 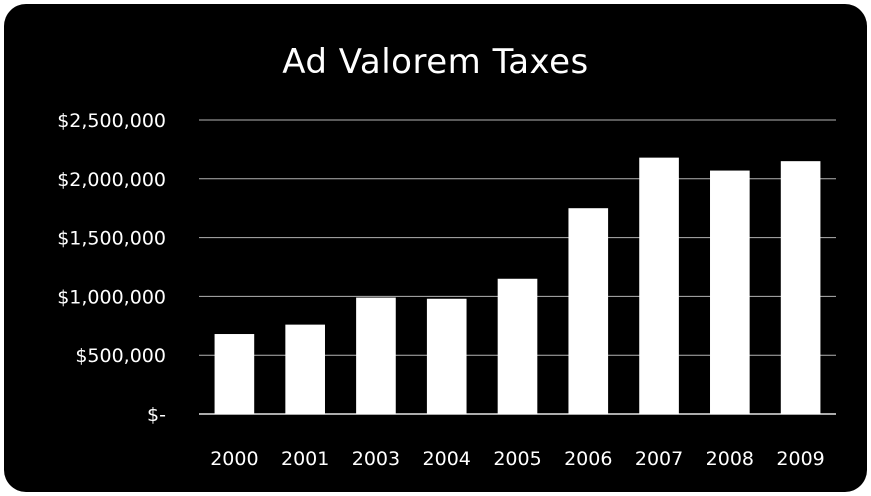 What do you see at coordinates (376, 355) in the screenshot?
I see `bar-2003` at bounding box center [376, 355].